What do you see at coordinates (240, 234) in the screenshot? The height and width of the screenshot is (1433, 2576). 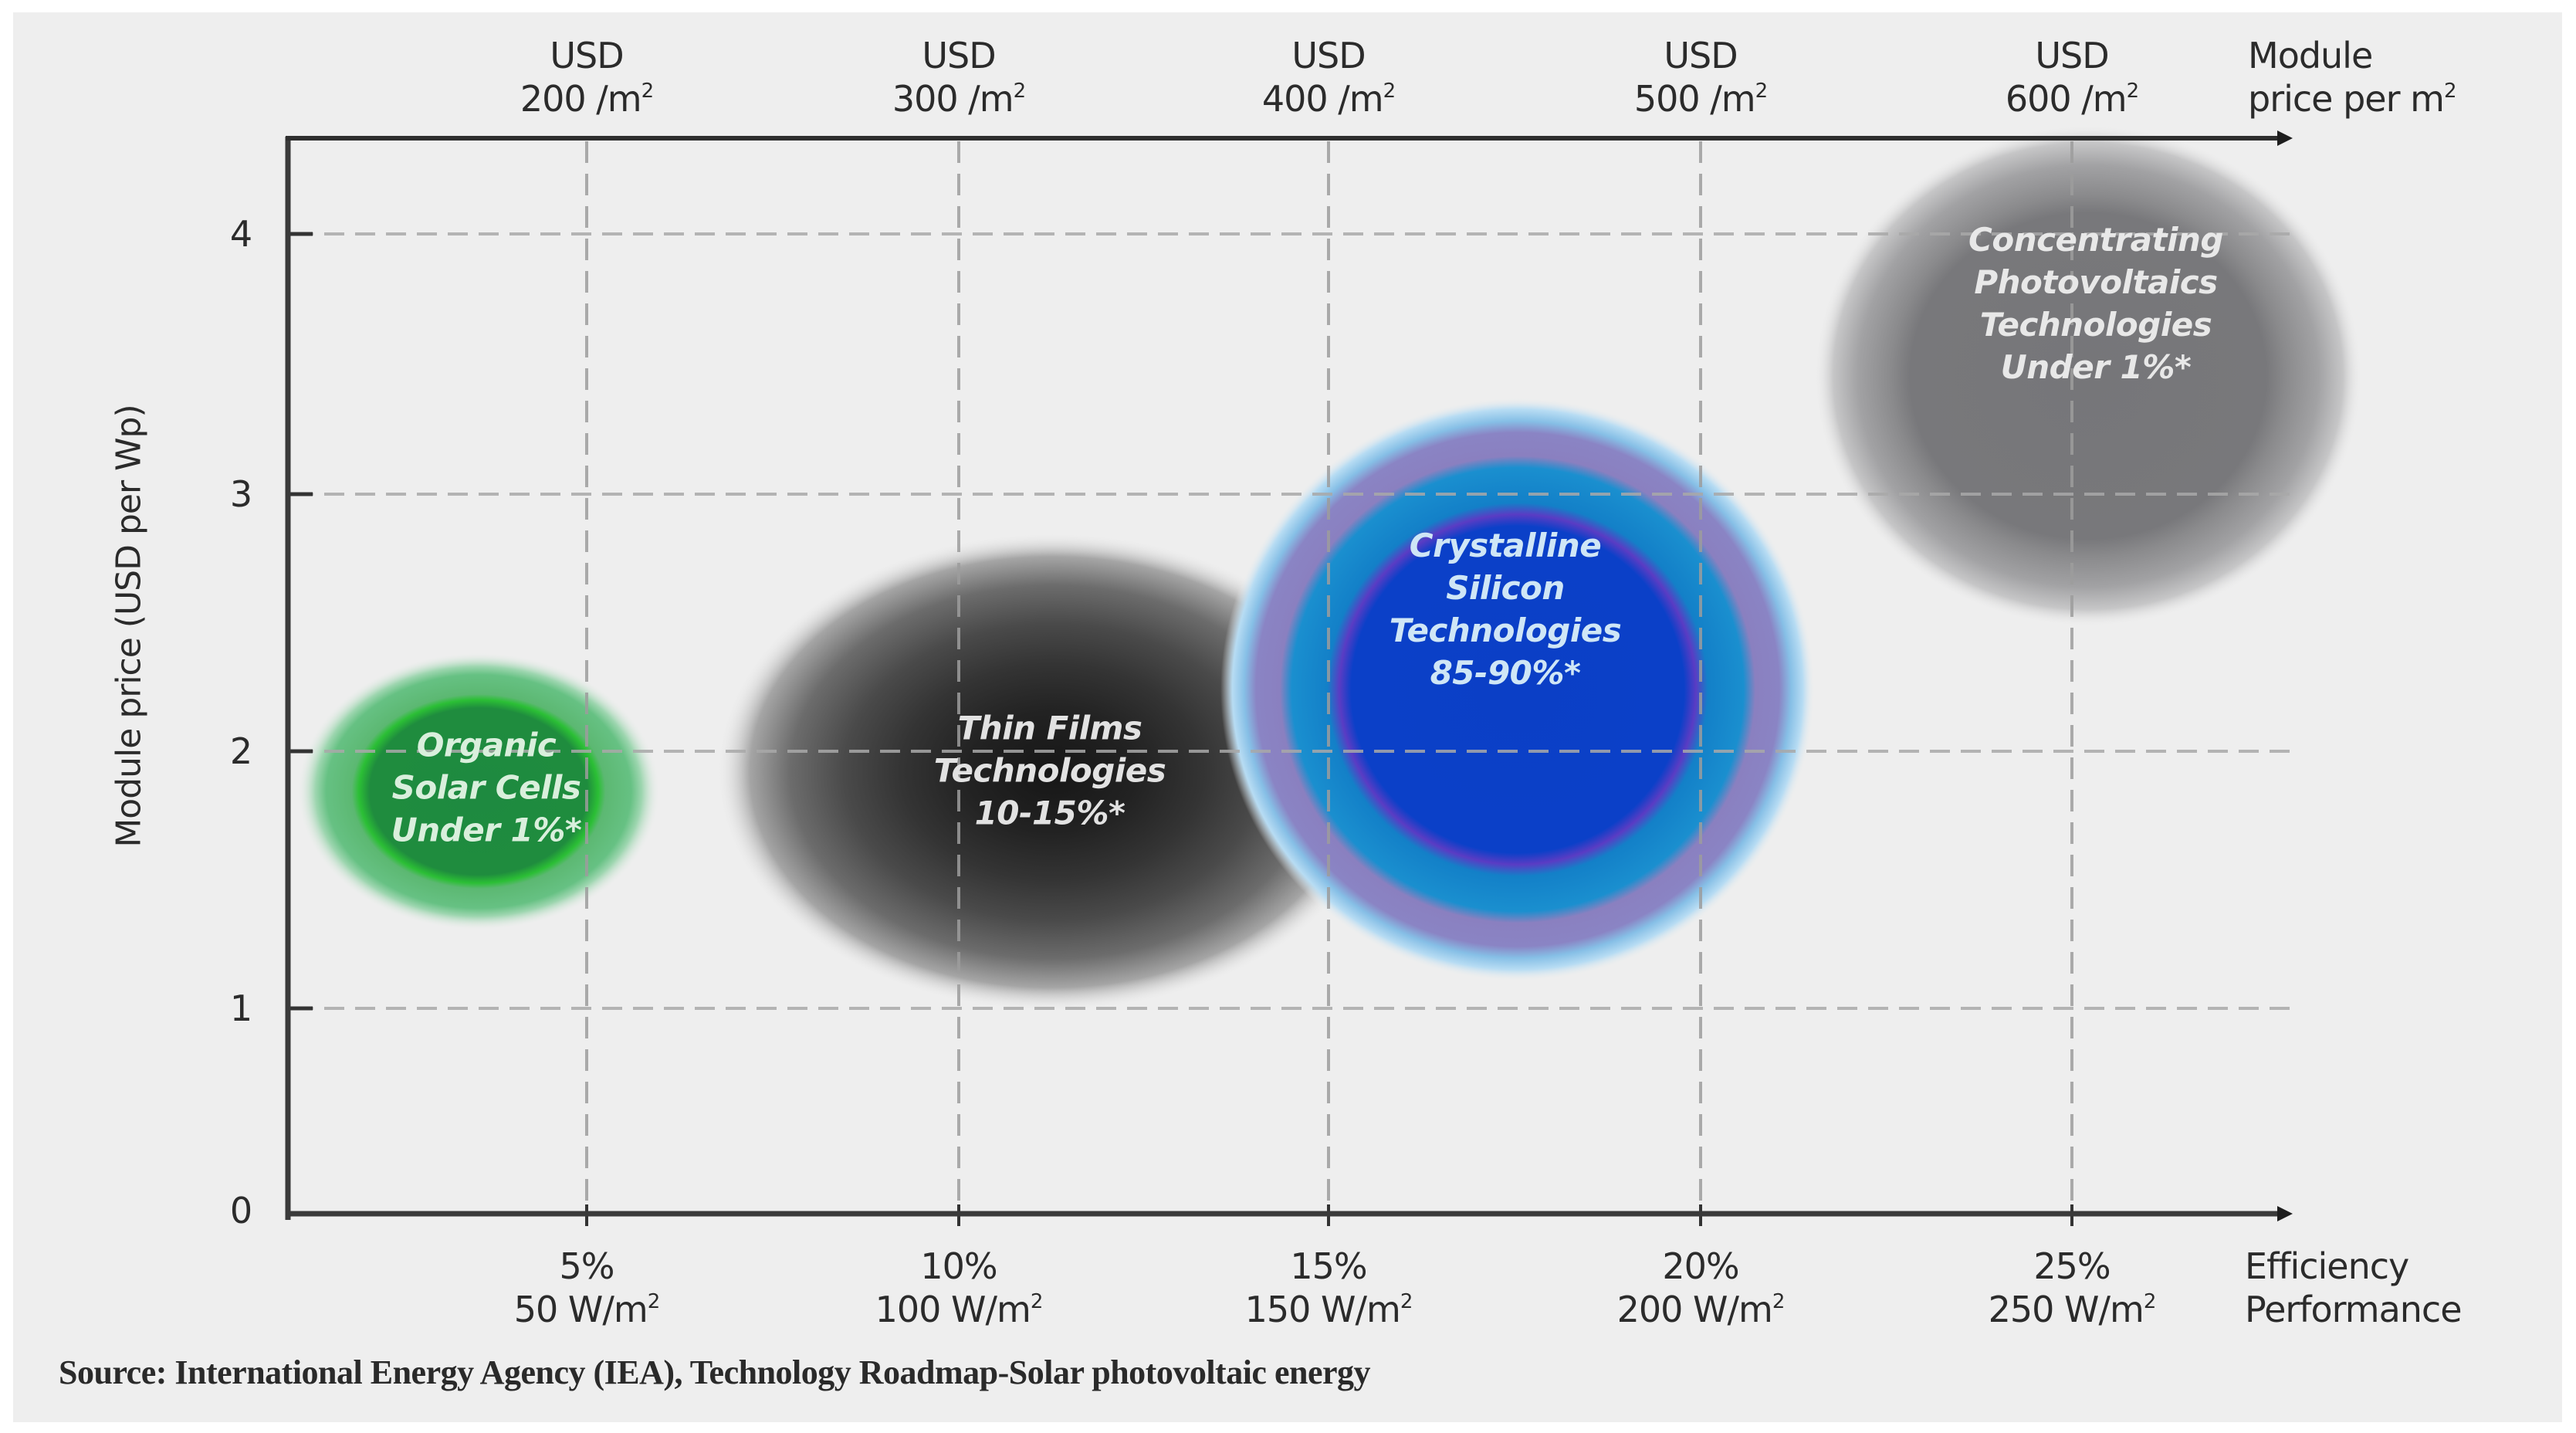 I see `y-tick-label: 4` at bounding box center [240, 234].